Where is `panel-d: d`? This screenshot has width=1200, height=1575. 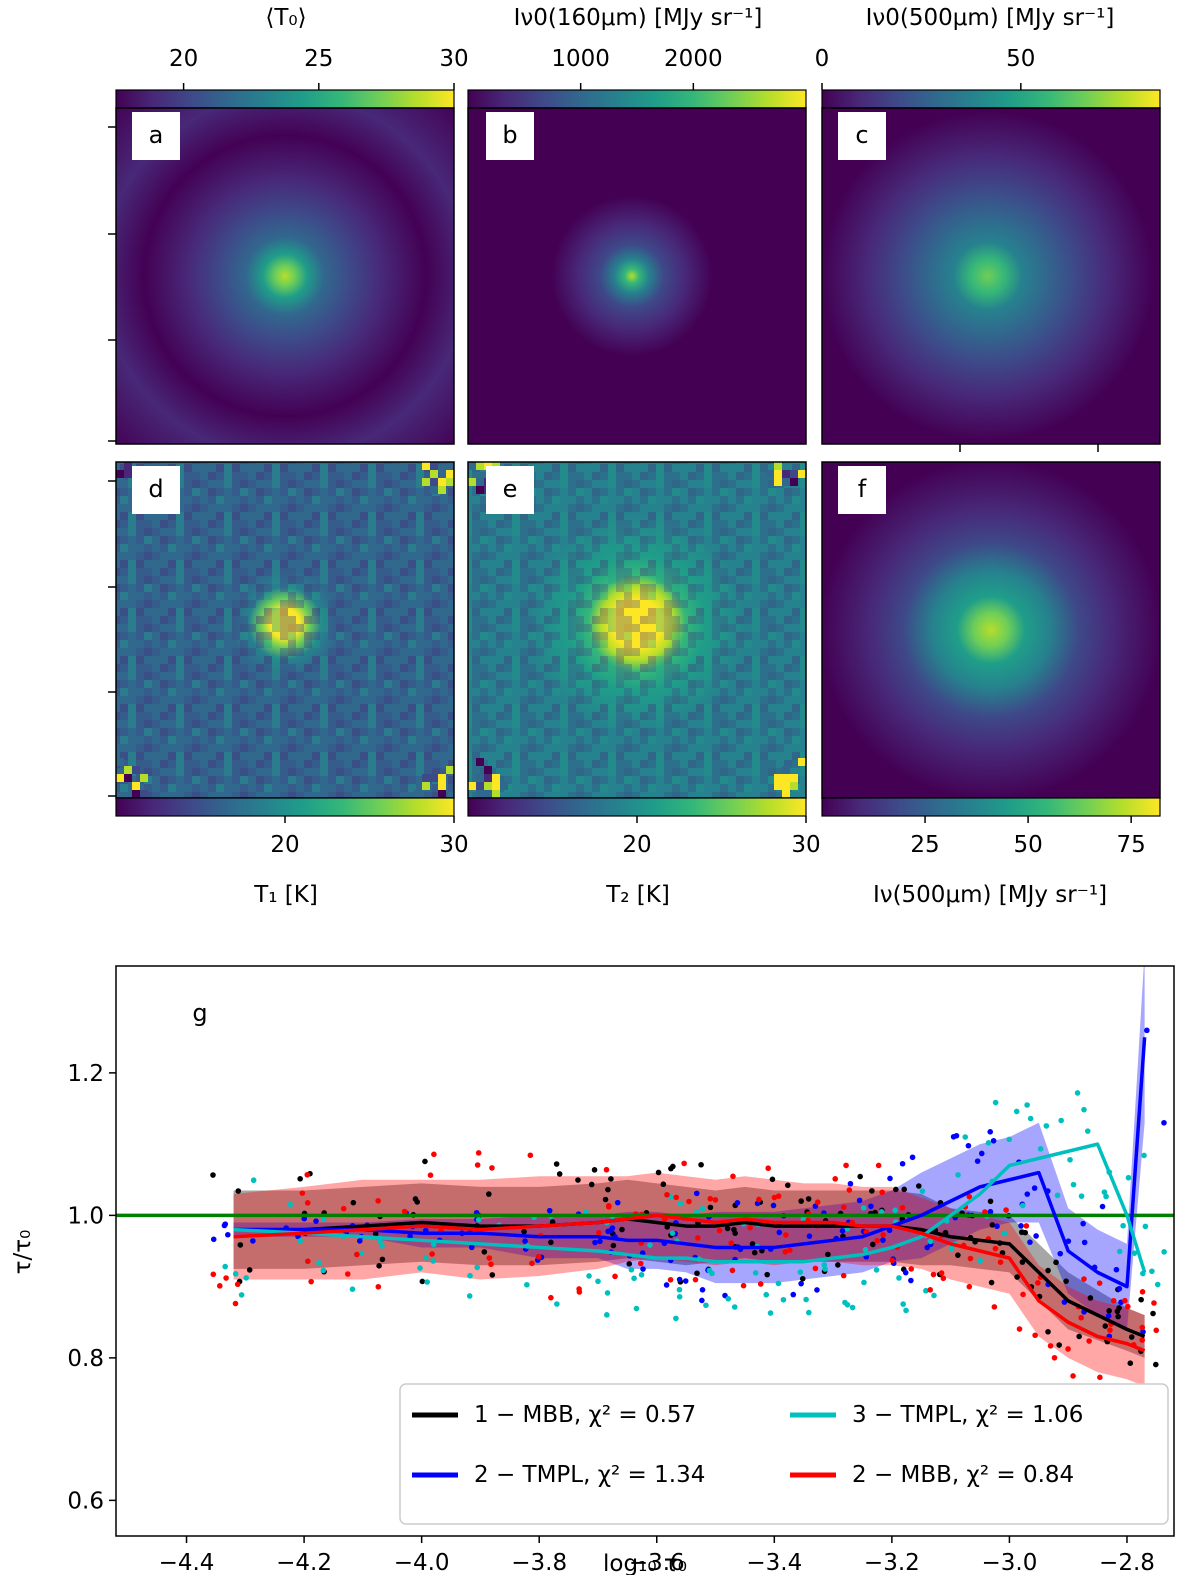
panel-d: d is located at coordinates (281, 630).